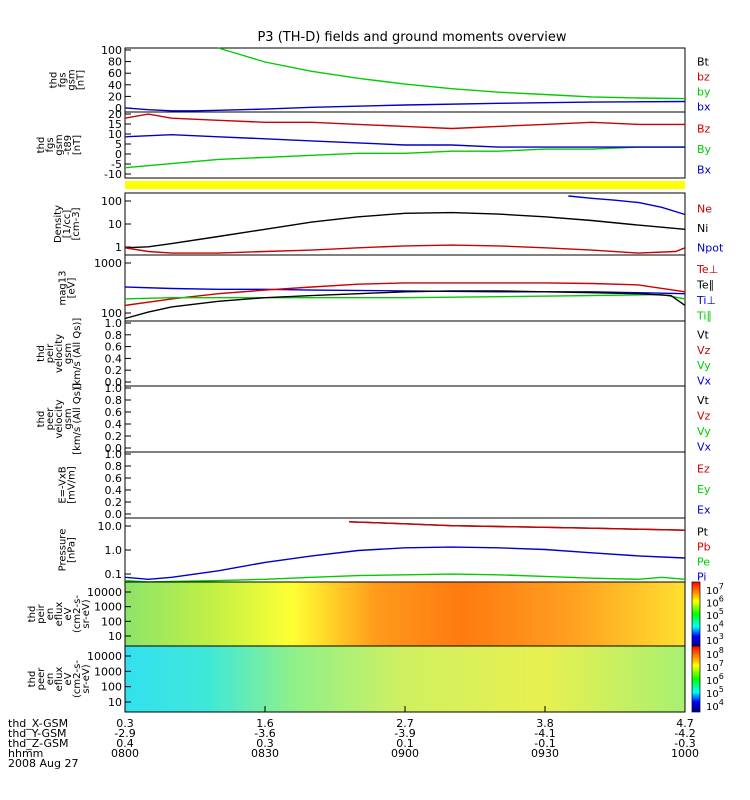 The width and height of the screenshot is (750, 800). What do you see at coordinates (125, 723) in the screenshot?
I see `x-table-cell: 0.3` at bounding box center [125, 723].